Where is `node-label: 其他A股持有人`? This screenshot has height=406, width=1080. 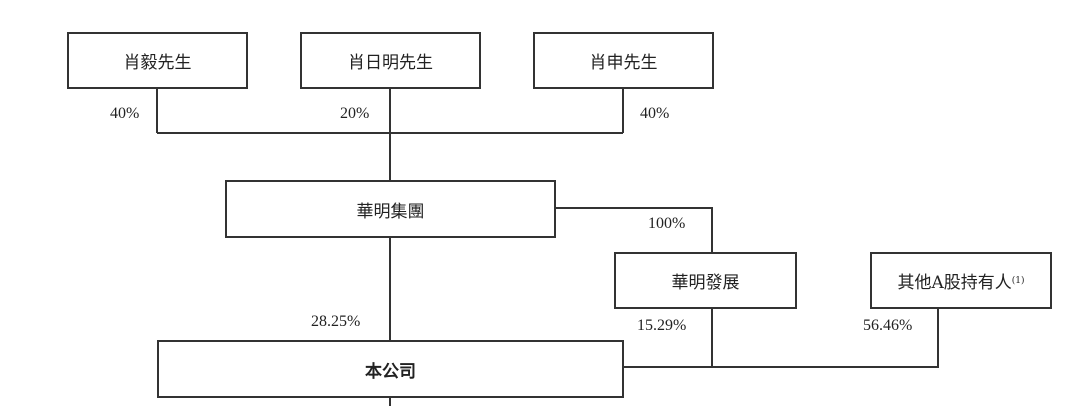
node-label: 其他A股持有人 is located at coordinates (954, 283).